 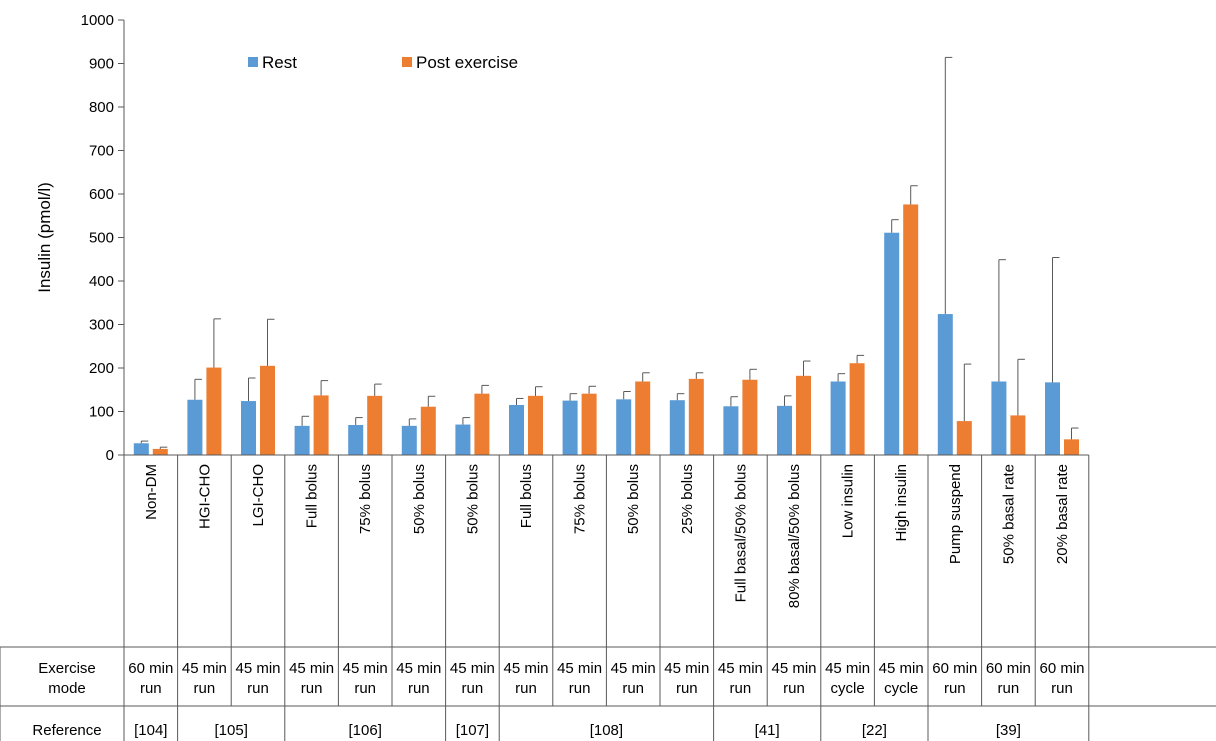 I want to click on legend-label: Post exercise, so click(x=467, y=62).